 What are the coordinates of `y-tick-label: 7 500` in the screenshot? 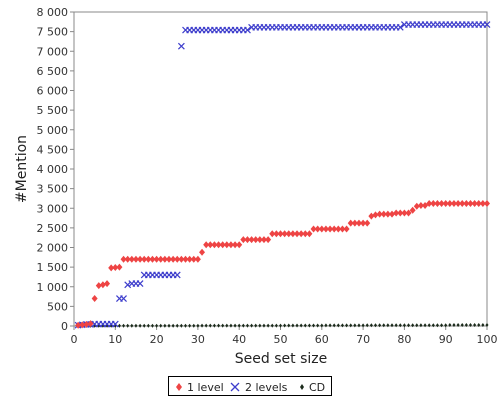 It's located at (53, 32).